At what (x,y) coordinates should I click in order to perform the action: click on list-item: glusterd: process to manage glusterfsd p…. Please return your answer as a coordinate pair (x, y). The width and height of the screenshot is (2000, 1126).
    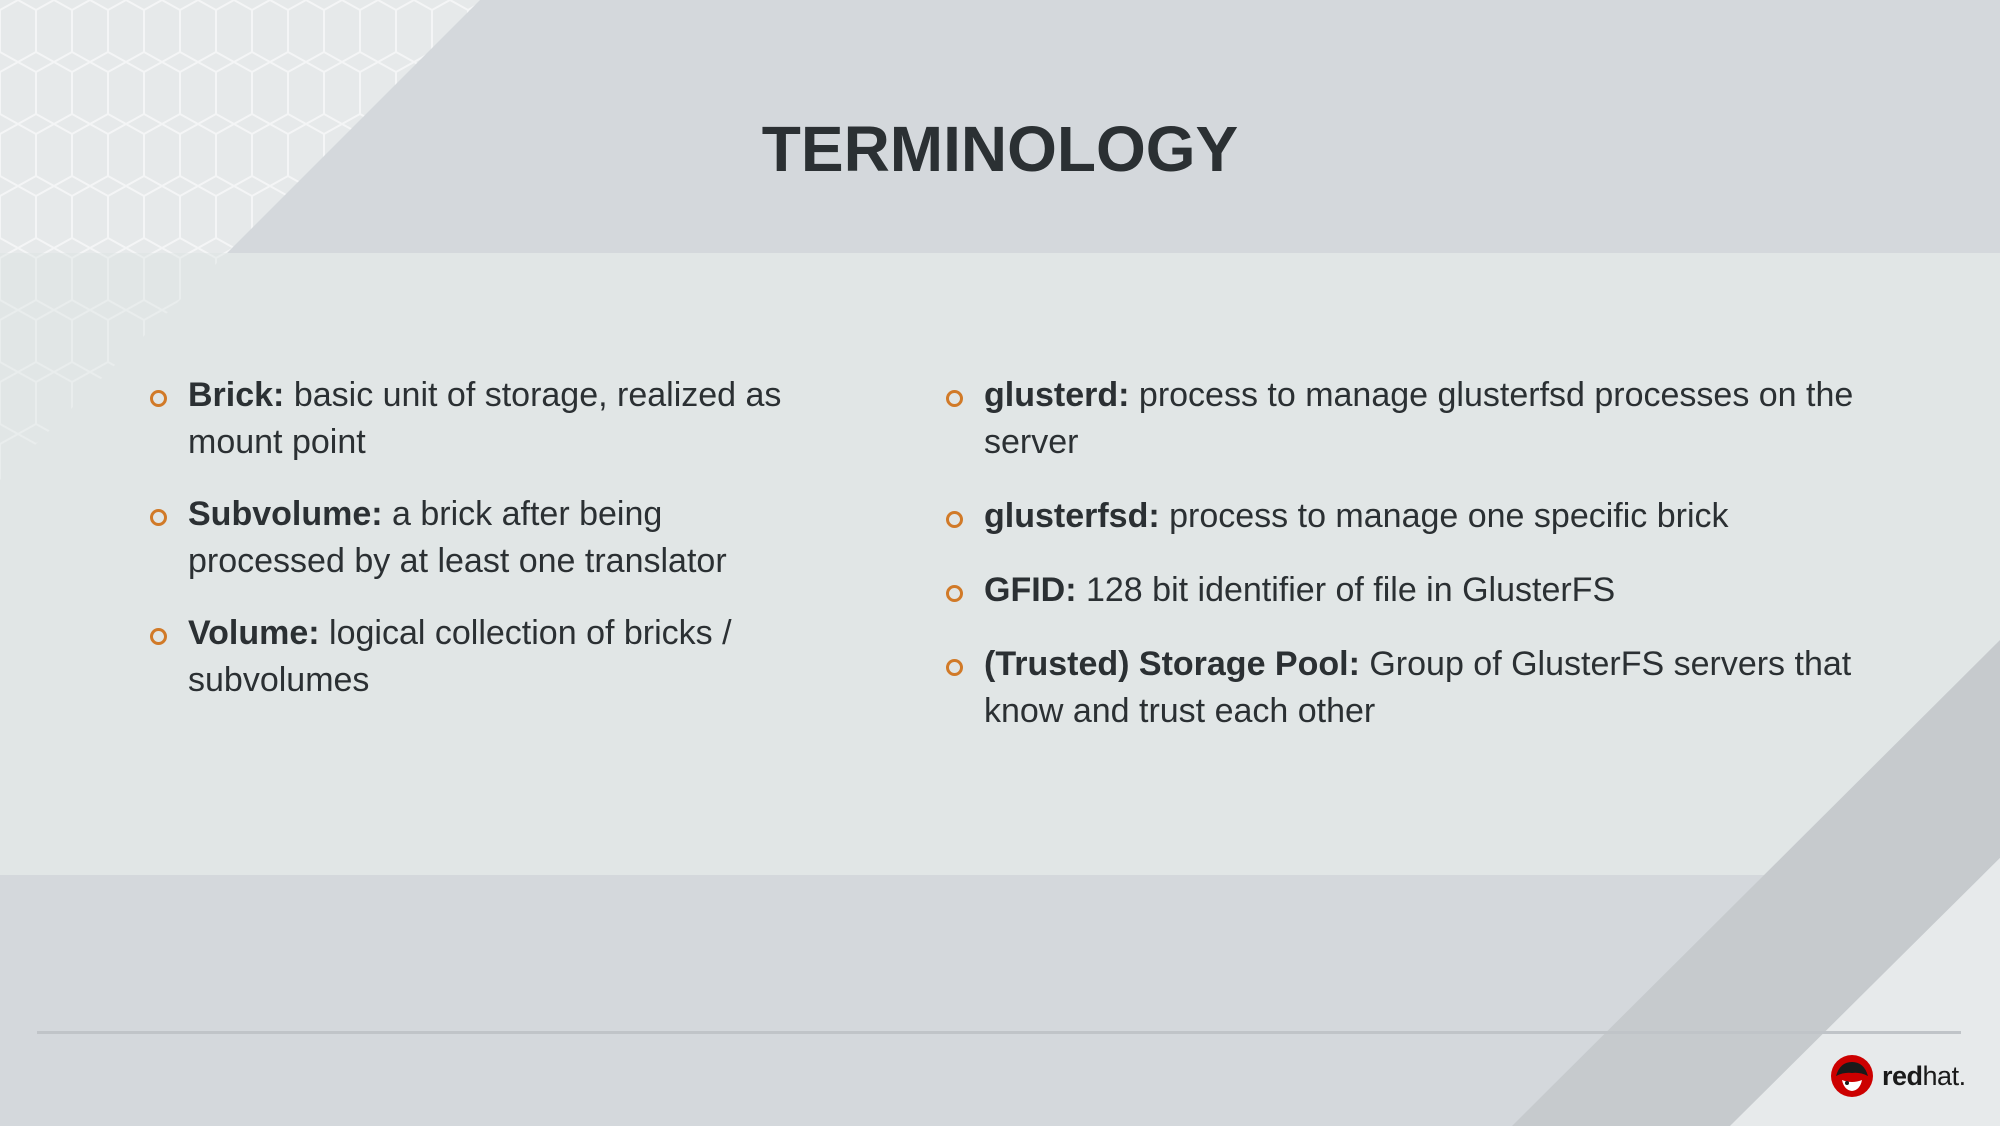
    Looking at the image, I should click on (1406, 419).